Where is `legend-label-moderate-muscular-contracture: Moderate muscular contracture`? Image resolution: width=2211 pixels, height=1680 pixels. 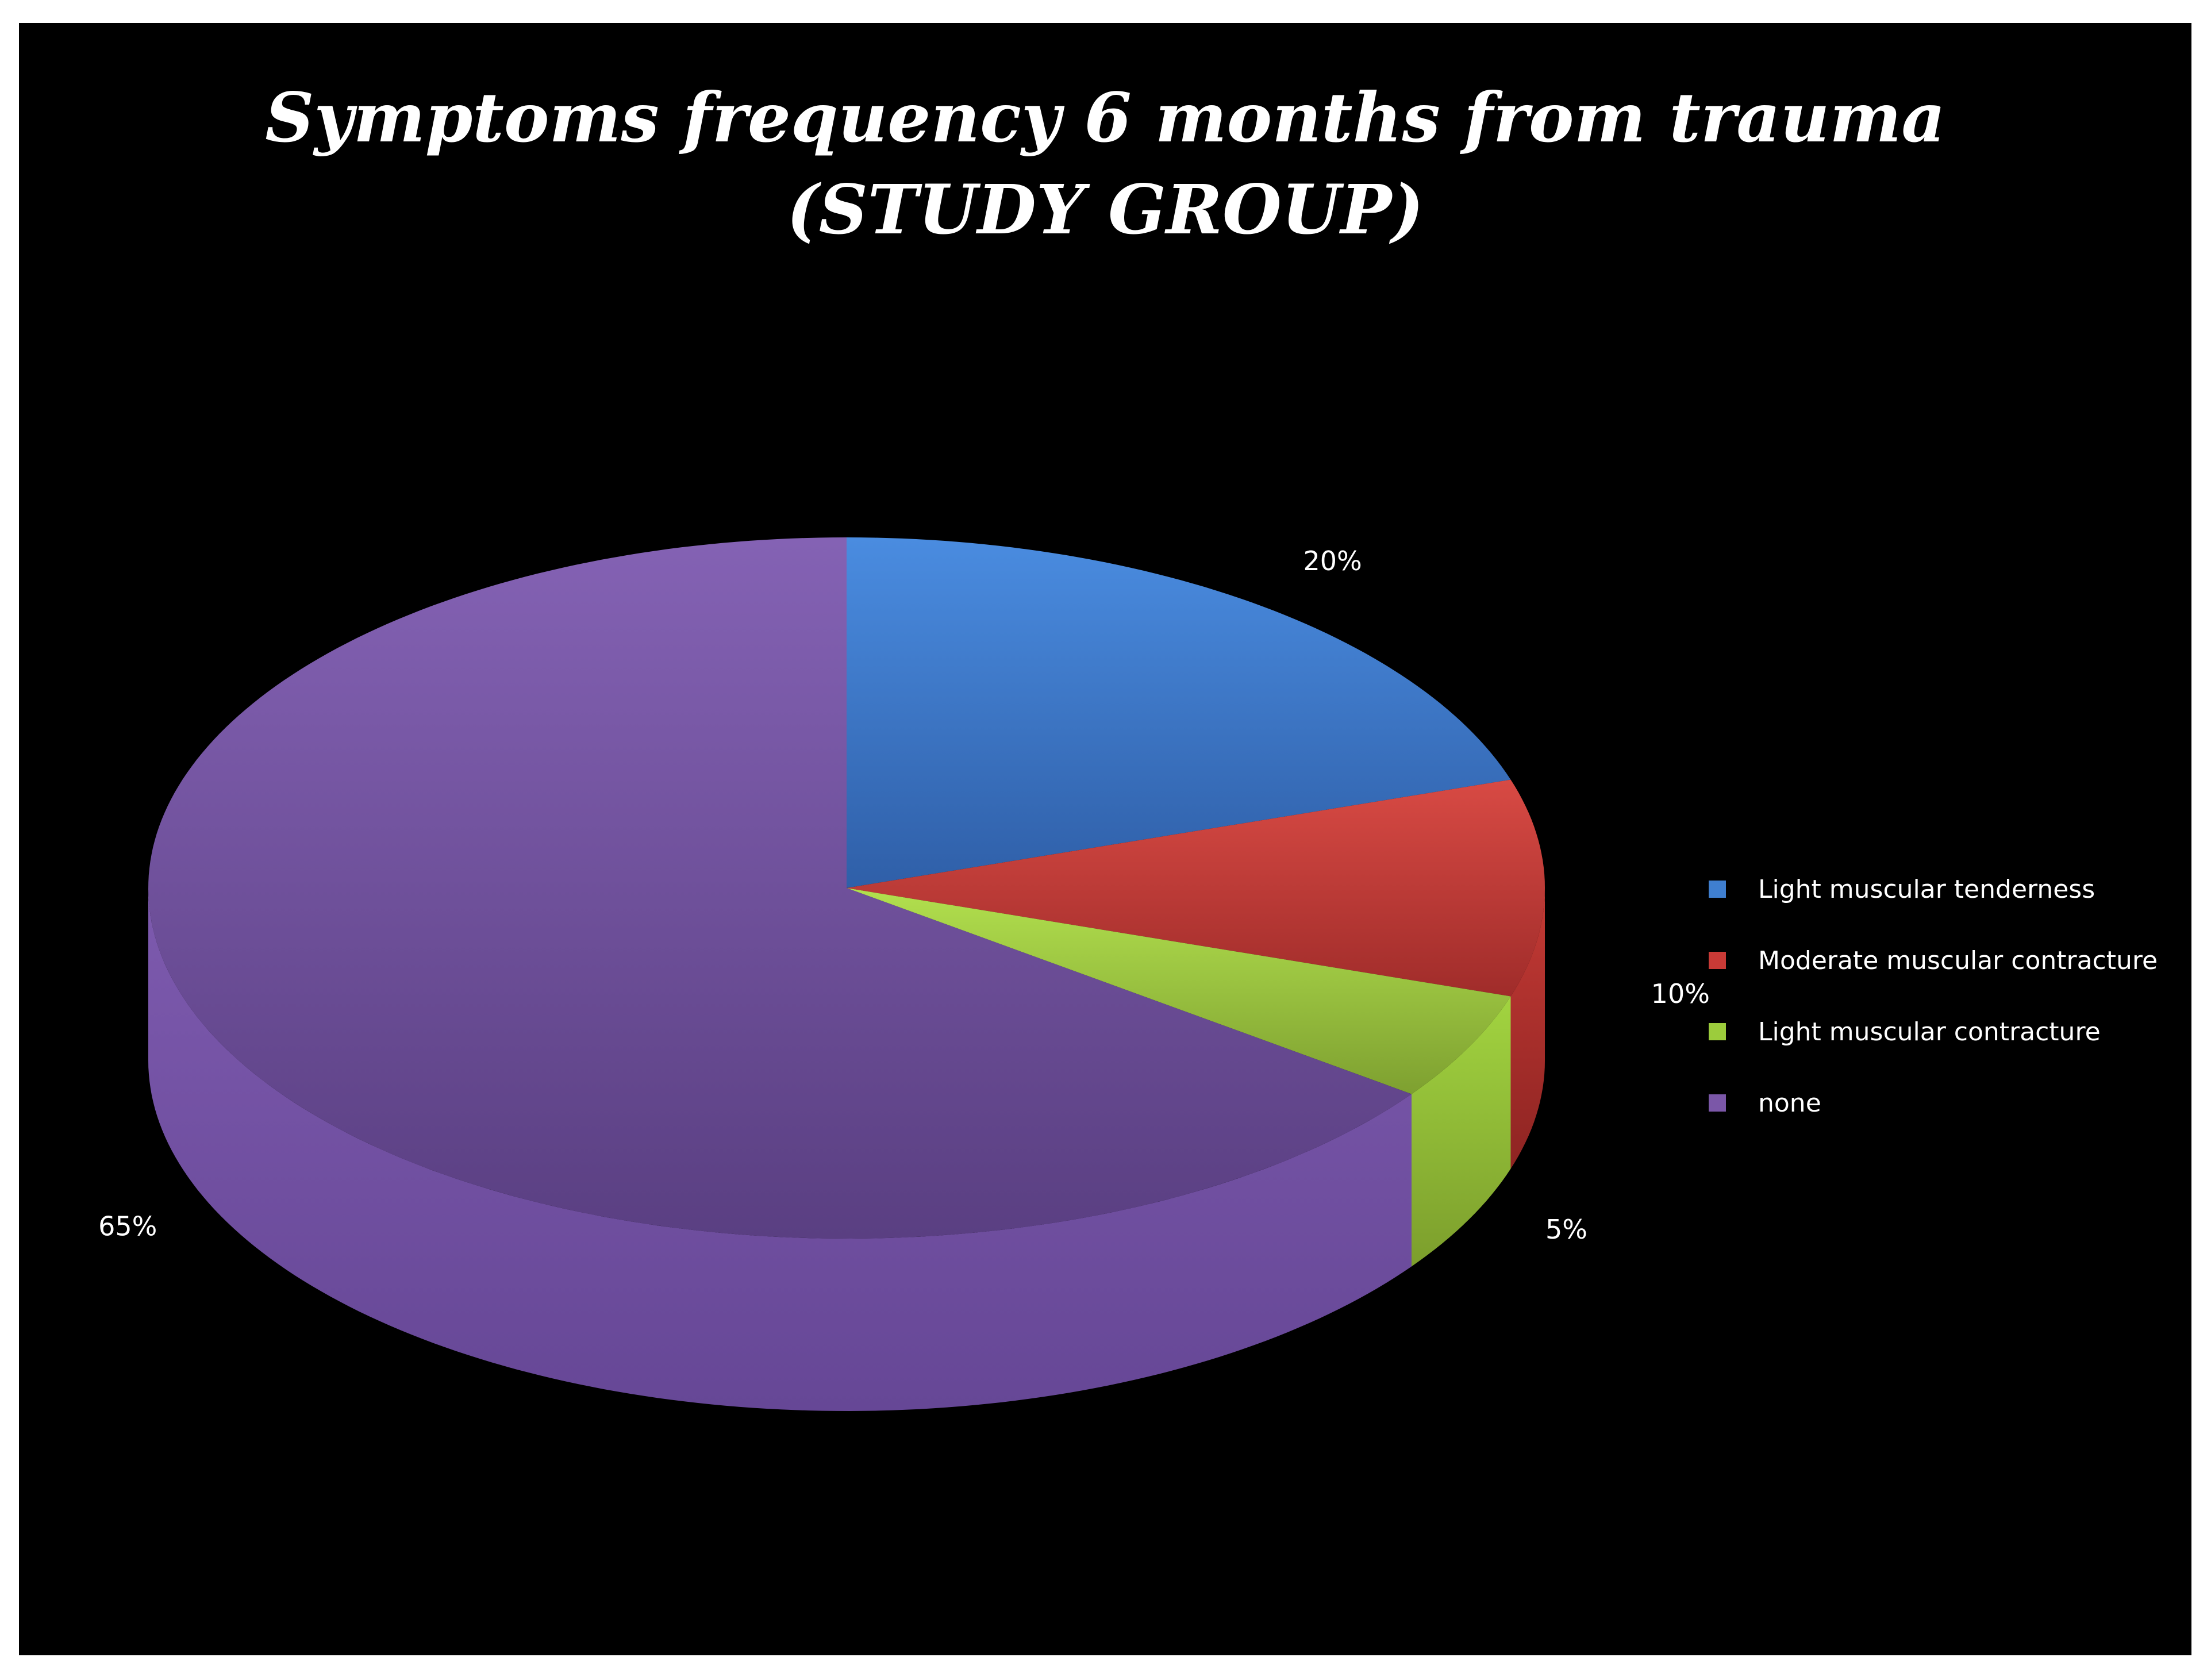
legend-label-moderate-muscular-contracture: Moderate muscular contracture is located at coordinates (1958, 960).